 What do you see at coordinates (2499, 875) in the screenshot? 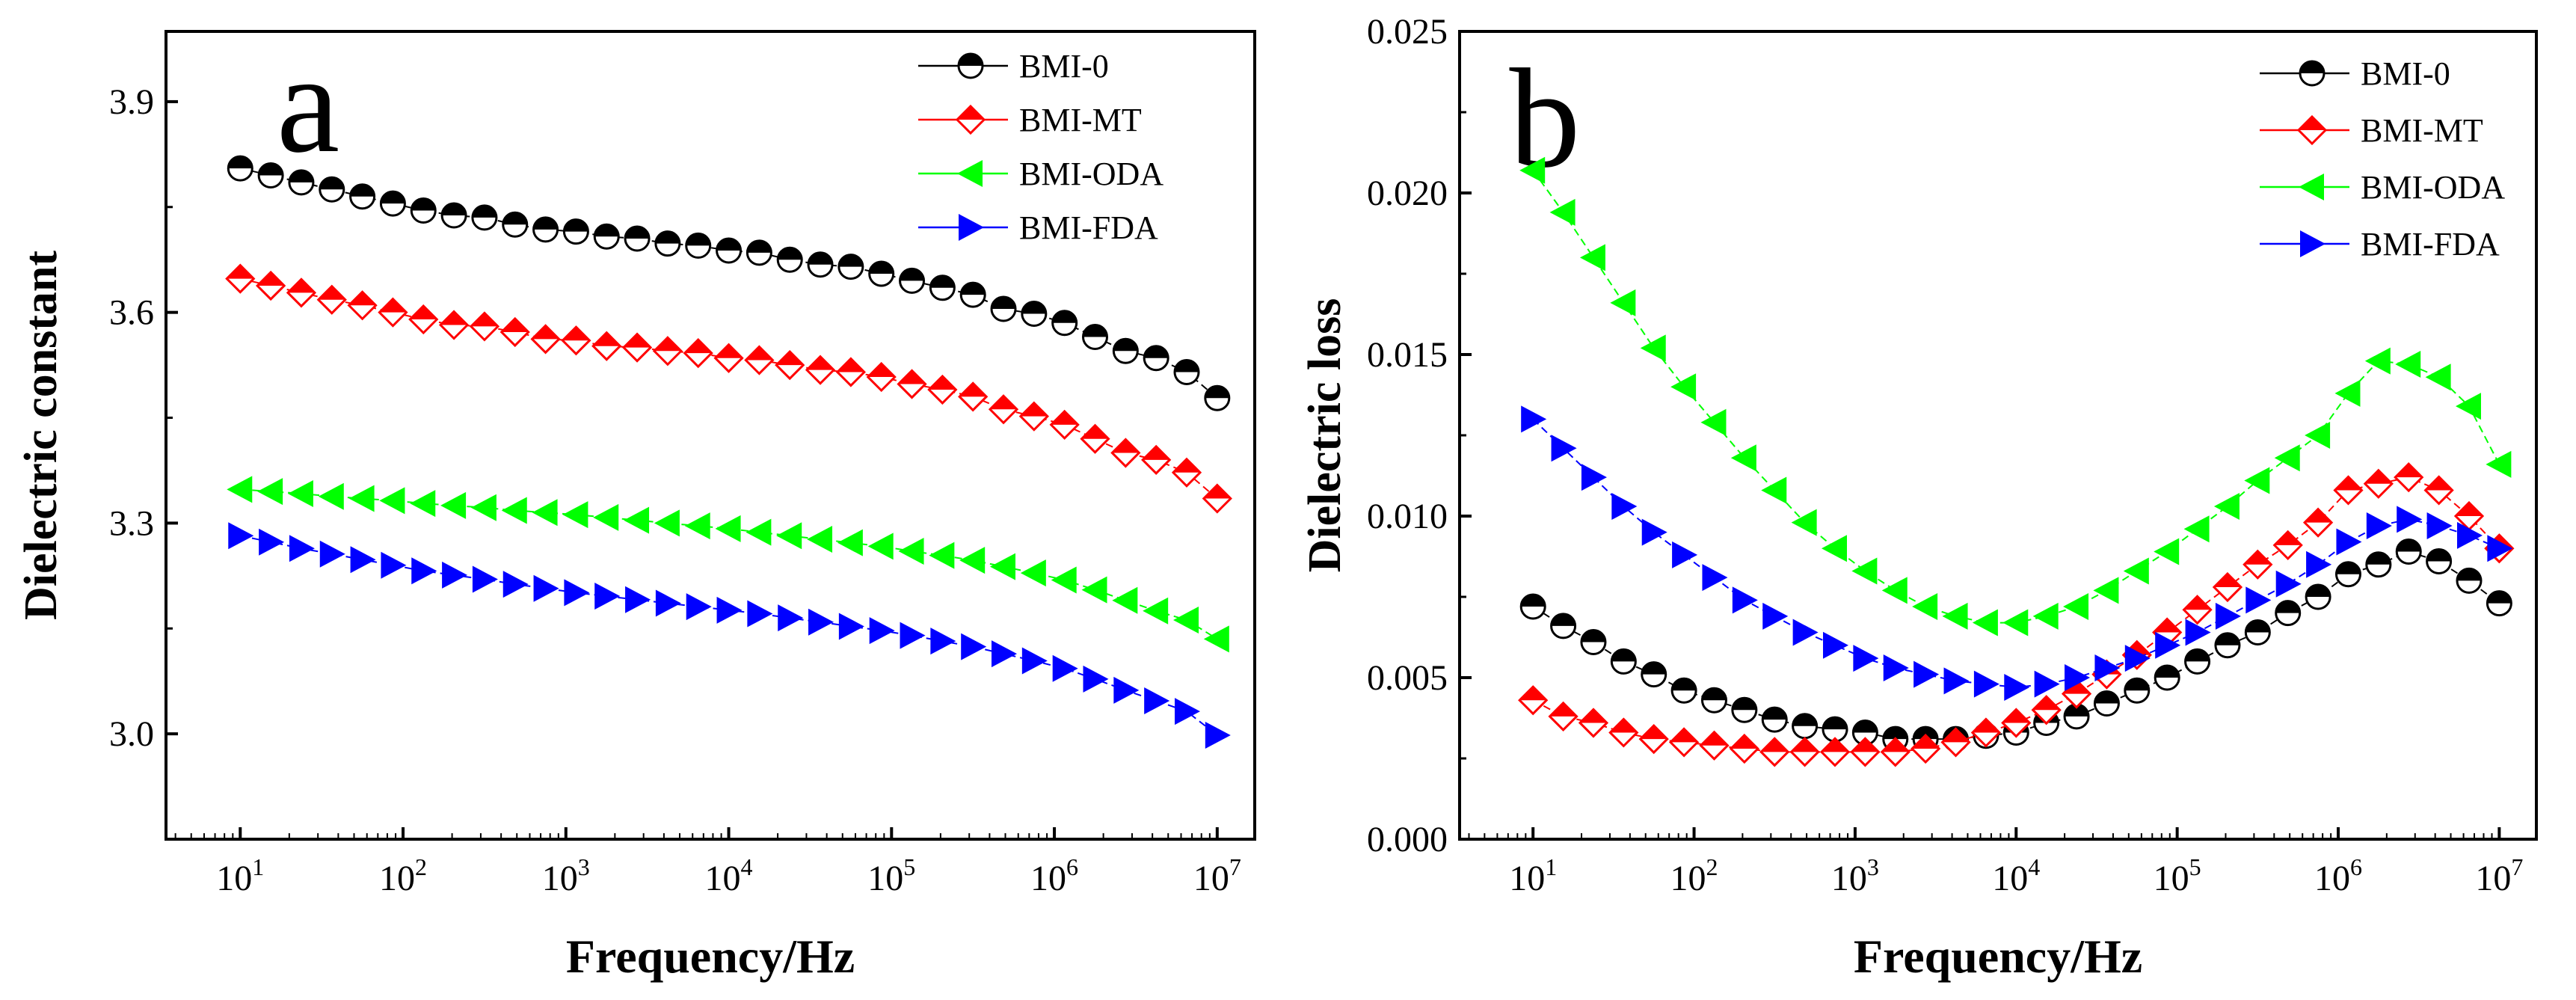
I see `x-tick-label: 10⁷` at bounding box center [2499, 875].